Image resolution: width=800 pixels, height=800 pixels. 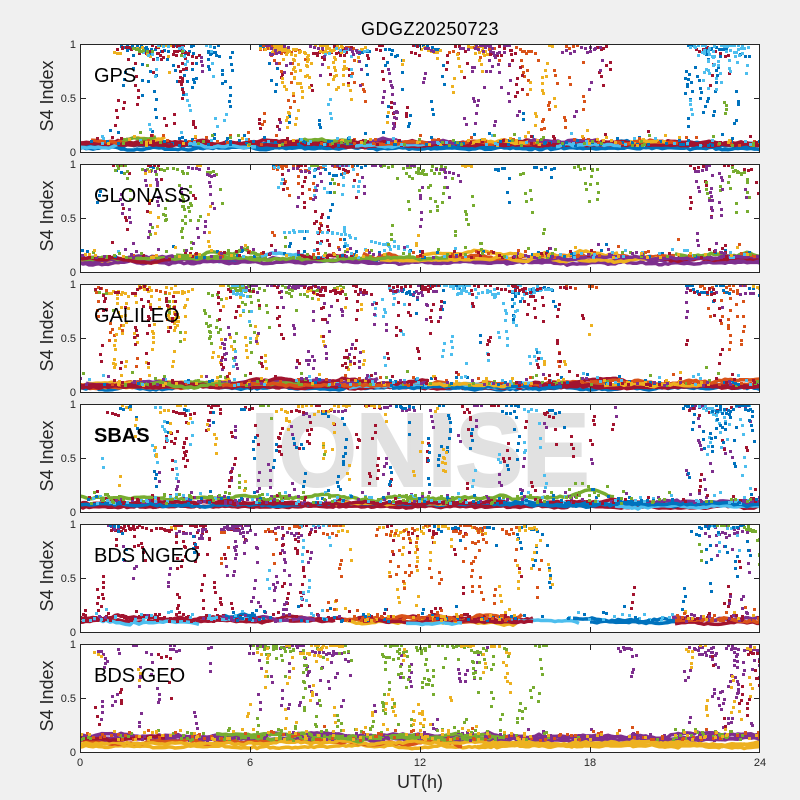 I want to click on svg-text: IONISE, so click(x=420, y=456).